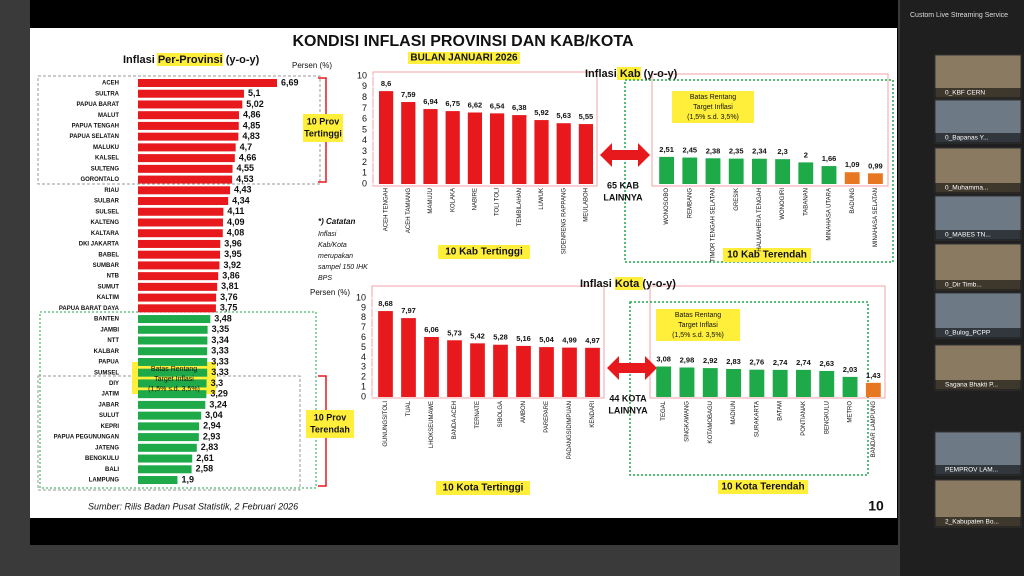  What do you see at coordinates (387, 209) in the screenshot?
I see `category-label: ACEH TENGAH` at bounding box center [387, 209].